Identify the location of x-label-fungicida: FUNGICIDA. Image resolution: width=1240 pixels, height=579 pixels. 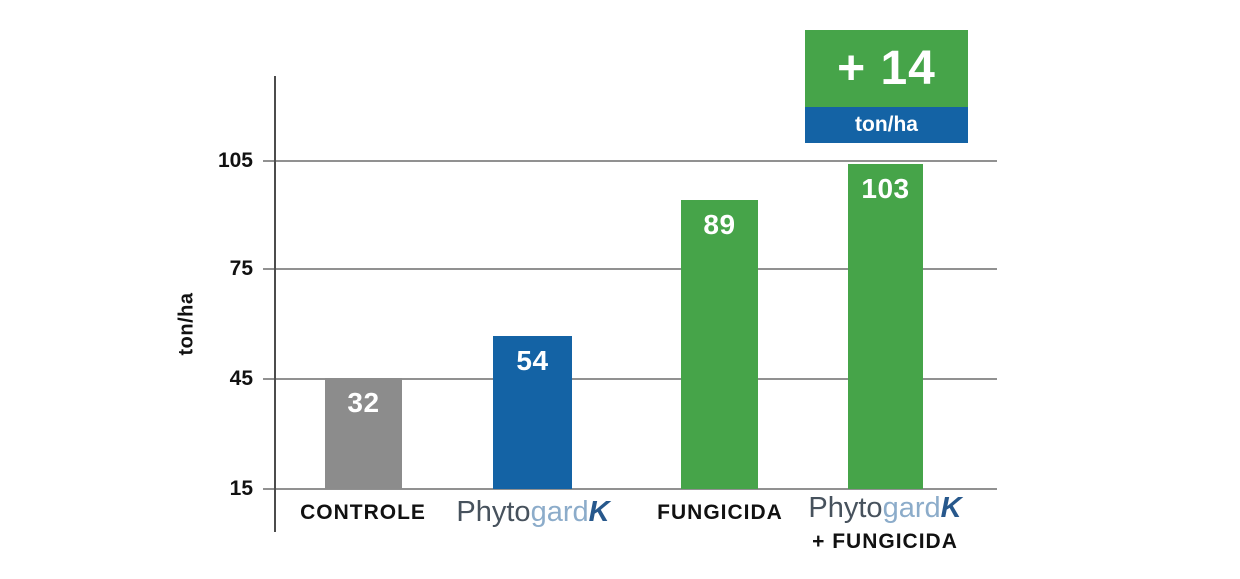
(720, 512).